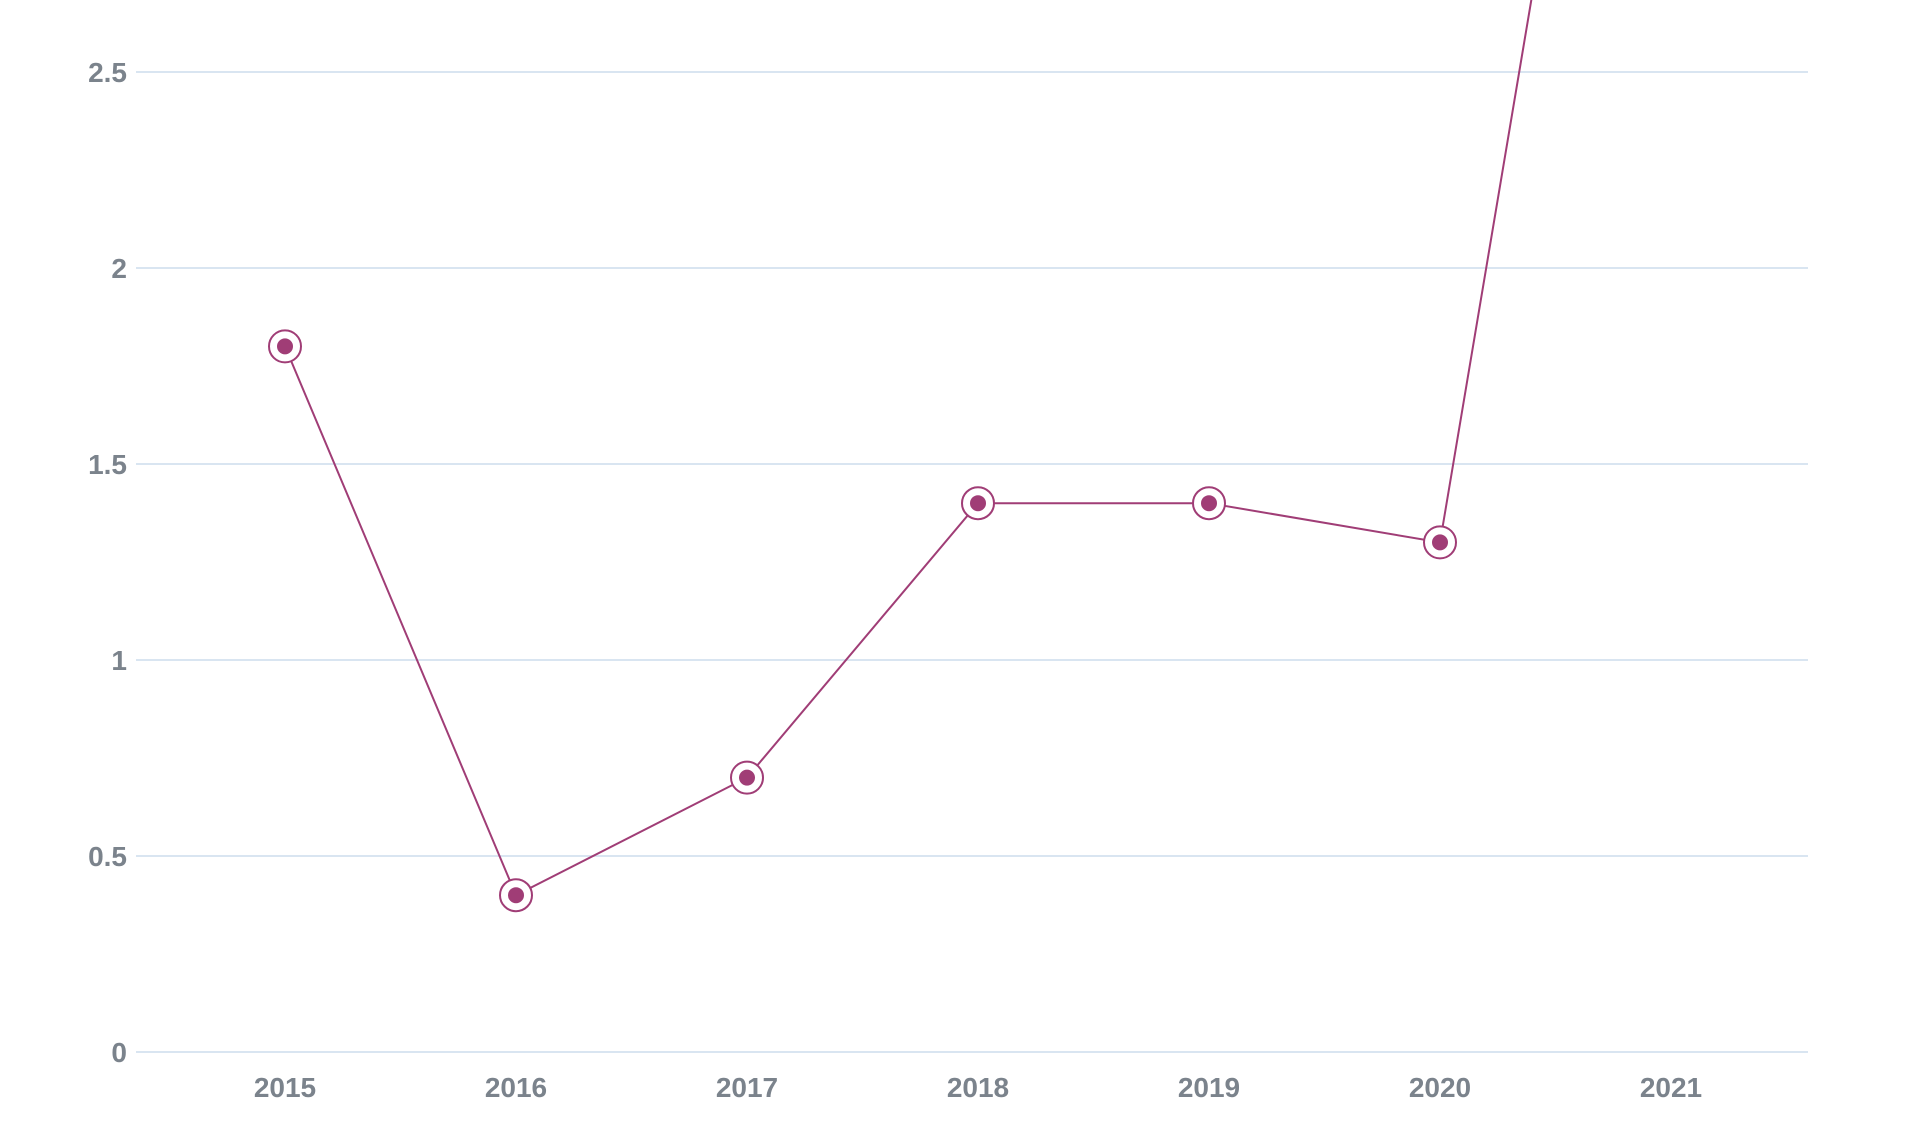  What do you see at coordinates (516, 1087) in the screenshot?
I see `x-tick-label: 2016` at bounding box center [516, 1087].